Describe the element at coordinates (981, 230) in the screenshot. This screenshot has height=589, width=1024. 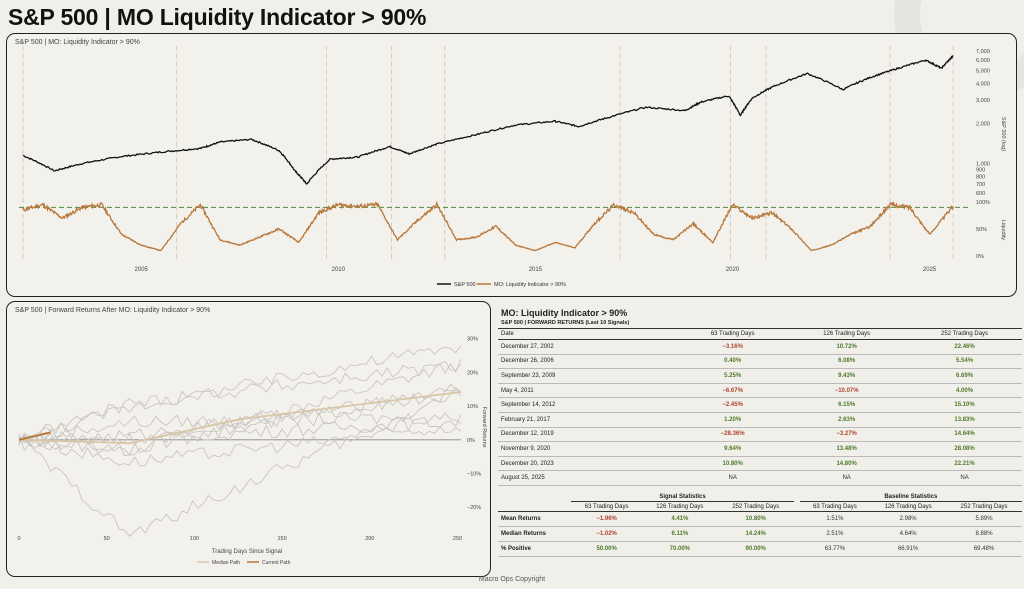
I see `liquidity-tick-label: 50%` at that location.